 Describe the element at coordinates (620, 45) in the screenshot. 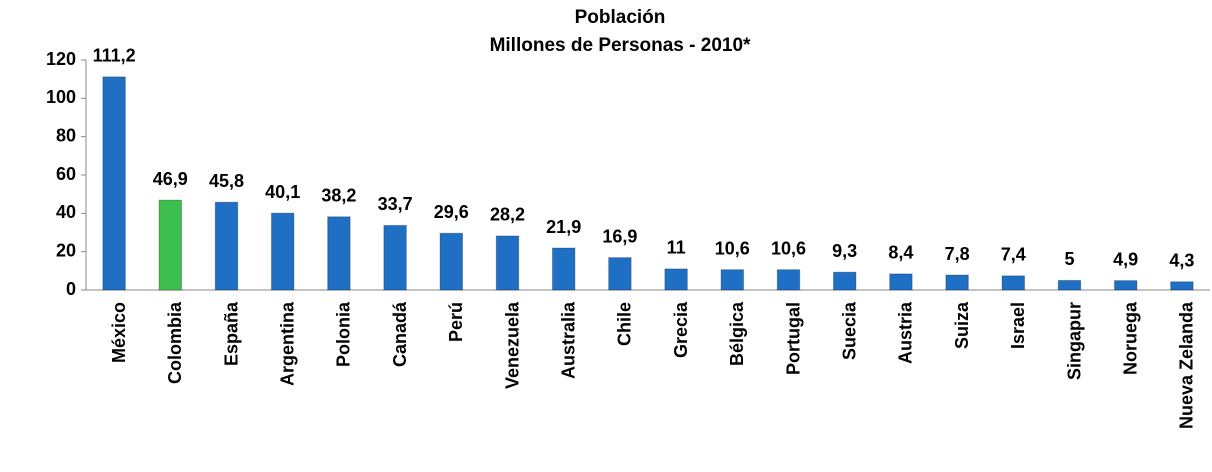

I see `chart-subtitle: Millones de Personas - 2010*` at that location.